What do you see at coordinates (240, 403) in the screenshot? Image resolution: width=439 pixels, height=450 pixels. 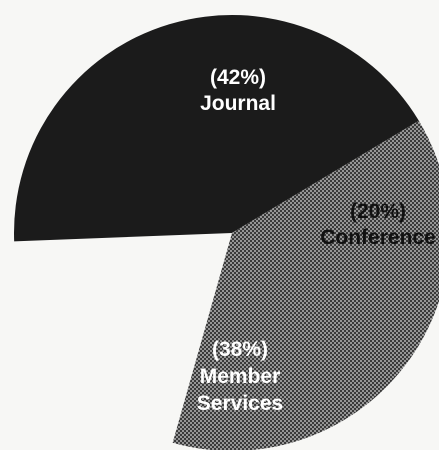 I see `slice-label-member-services-line-2: Services` at bounding box center [240, 403].